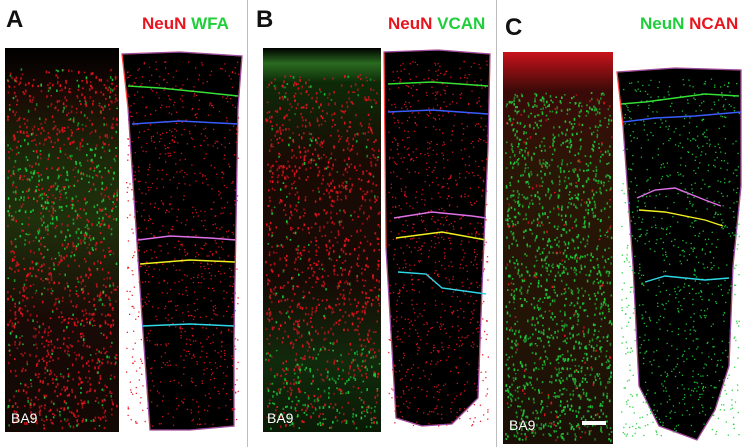 This screenshot has height=447, width=751. I want to click on stain-wfa-label: WFA, so click(210, 23).